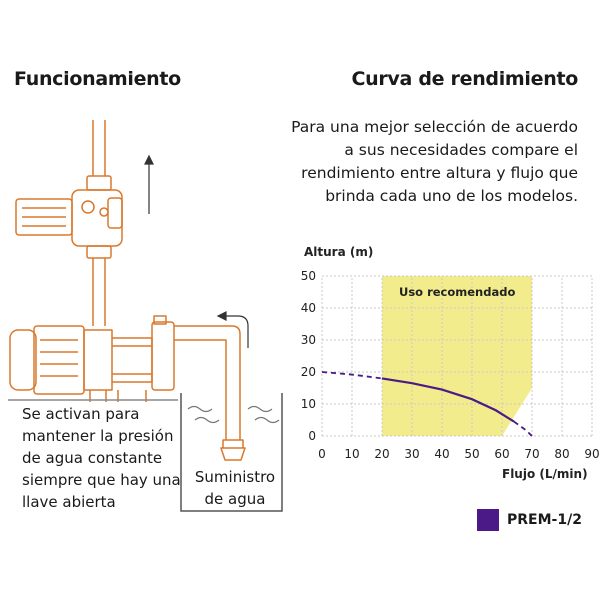  What do you see at coordinates (149, 184) in the screenshot?
I see `flow-up-arrow-icon` at bounding box center [149, 184].